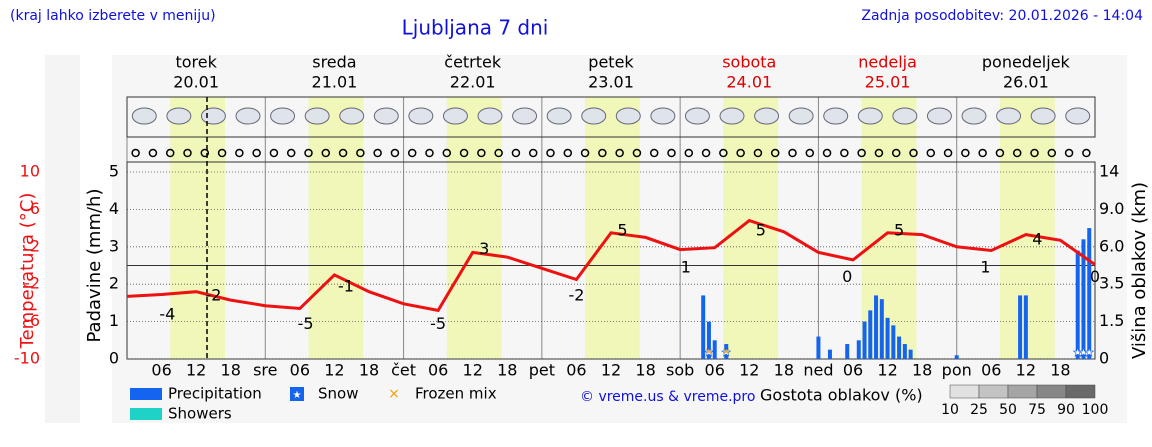 This screenshot has height=447, width=1152. Describe the element at coordinates (950, 410) in the screenshot. I see `density-tick-label: 10` at that location.